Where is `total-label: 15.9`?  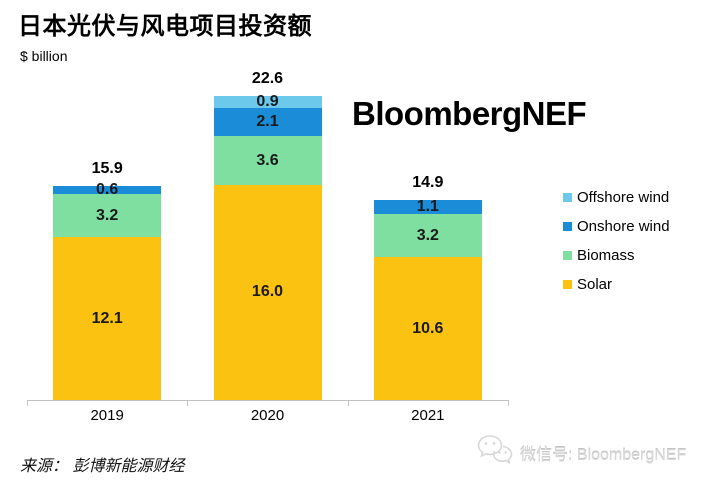 total-label: 15.9 is located at coordinates (107, 169).